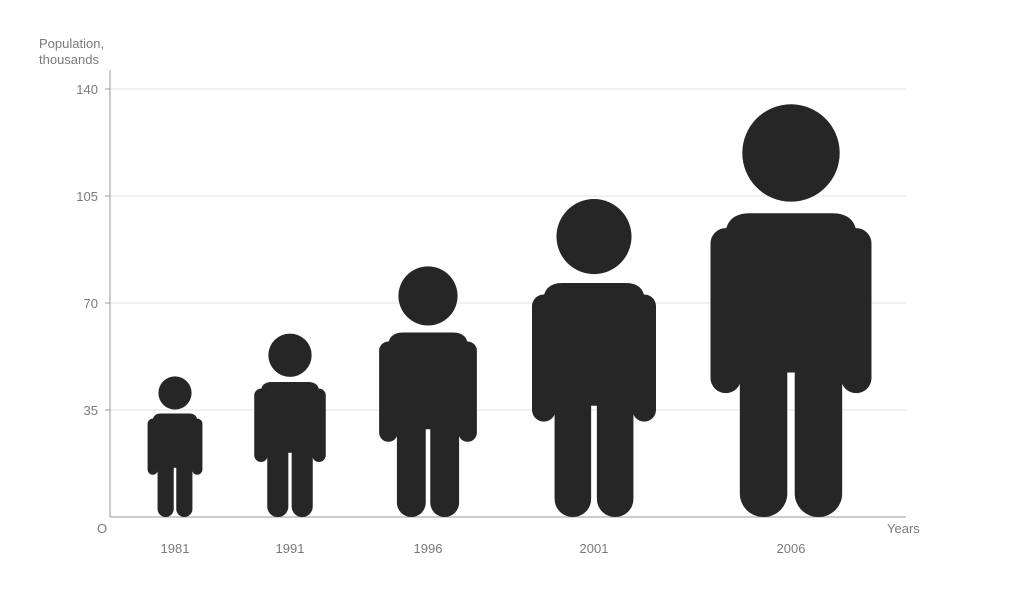 This screenshot has height=601, width=1011. Describe the element at coordinates (290, 548) in the screenshot. I see `x-tick-label: 1991` at that location.